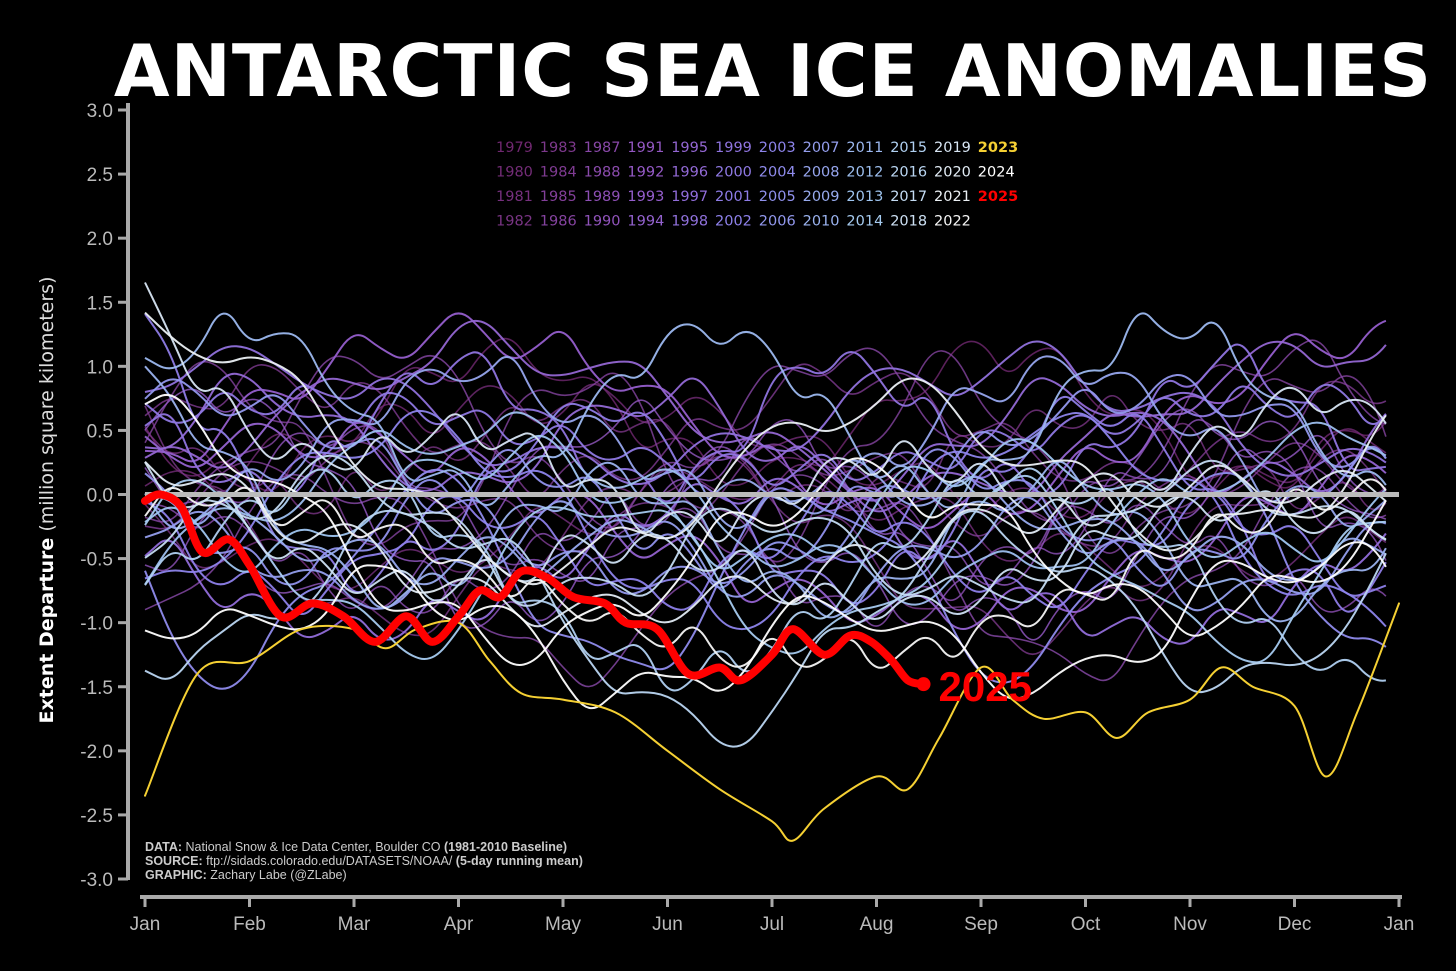  What do you see at coordinates (558, 222) in the screenshot?
I see `legend-entry: 1986` at bounding box center [558, 222].